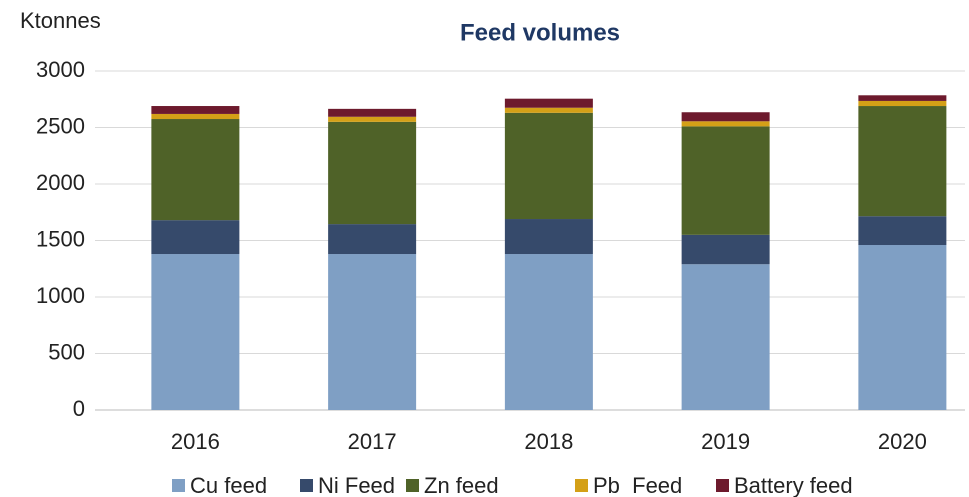  Describe the element at coordinates (228, 485) in the screenshot. I see `legend-label: Cu feed` at that location.